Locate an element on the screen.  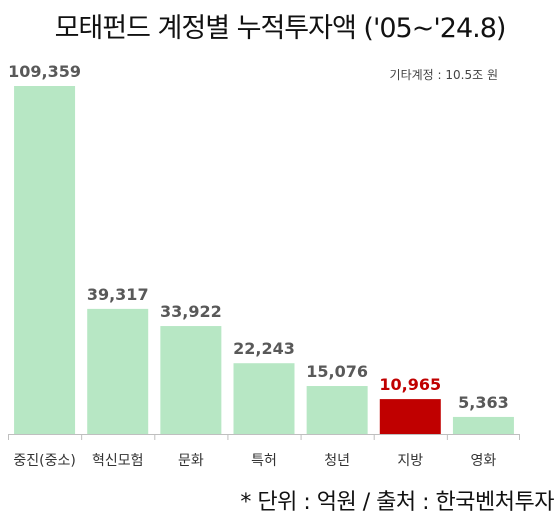
source-footnote: * 단위 : 억원 / 출처 : 한국벤처투자 is located at coordinates (397, 502).